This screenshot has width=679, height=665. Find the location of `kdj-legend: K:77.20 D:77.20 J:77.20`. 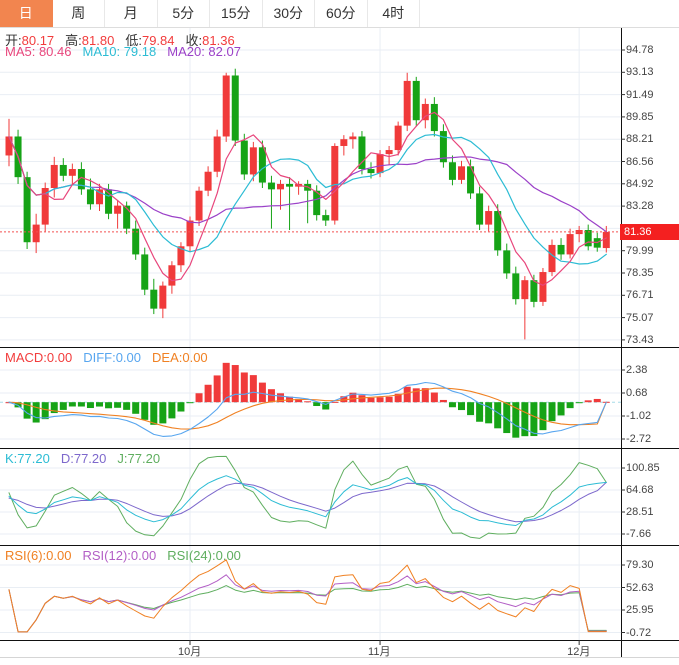

kdj-legend: K:77.20 D:77.20 J:77.20 is located at coordinates (88, 458).